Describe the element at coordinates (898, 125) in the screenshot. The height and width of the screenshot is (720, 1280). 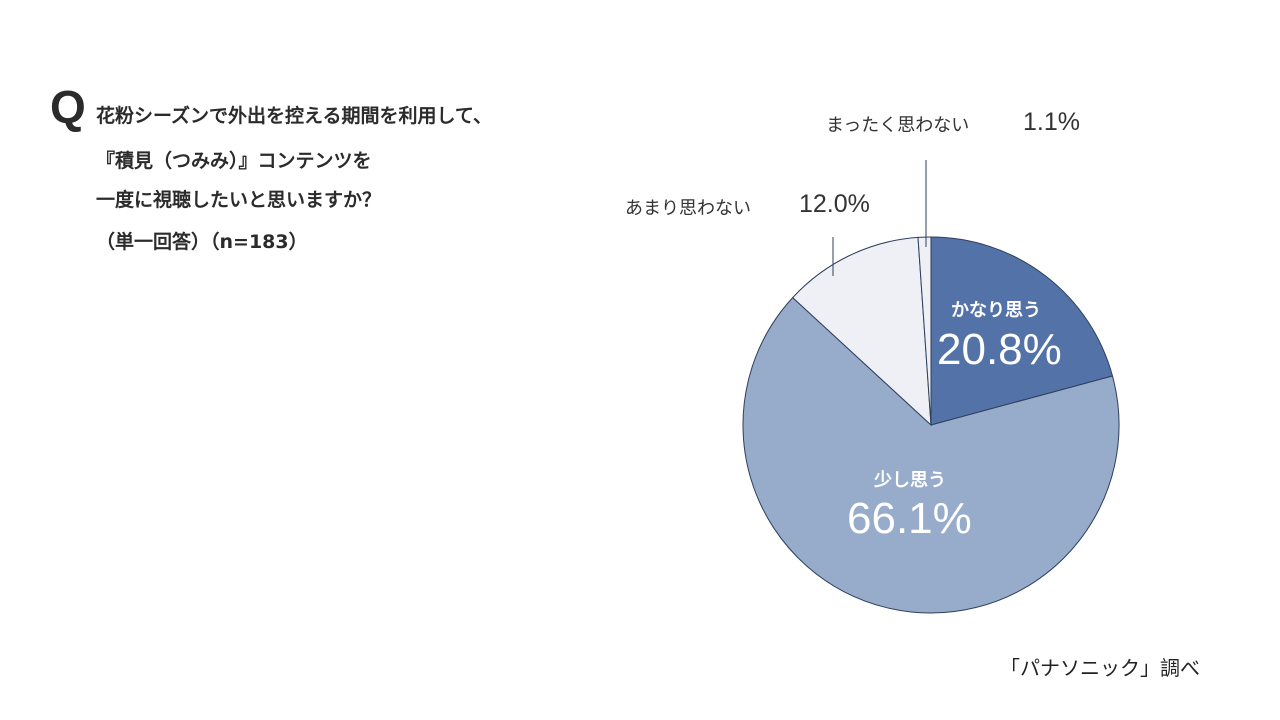
I see `label-mattaku-omowanai: まったく思わない` at that location.